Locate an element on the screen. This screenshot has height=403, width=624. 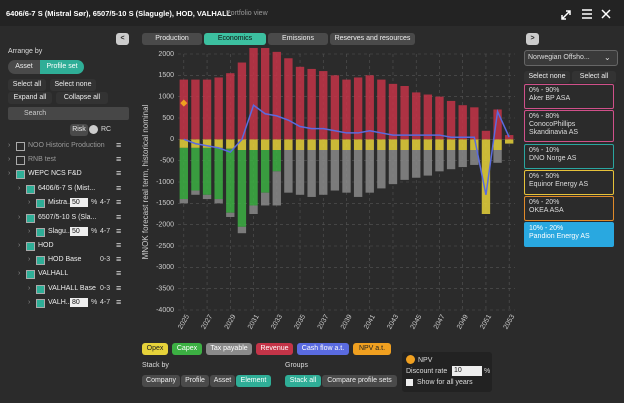
checkbox is located at coordinates (409, 382).